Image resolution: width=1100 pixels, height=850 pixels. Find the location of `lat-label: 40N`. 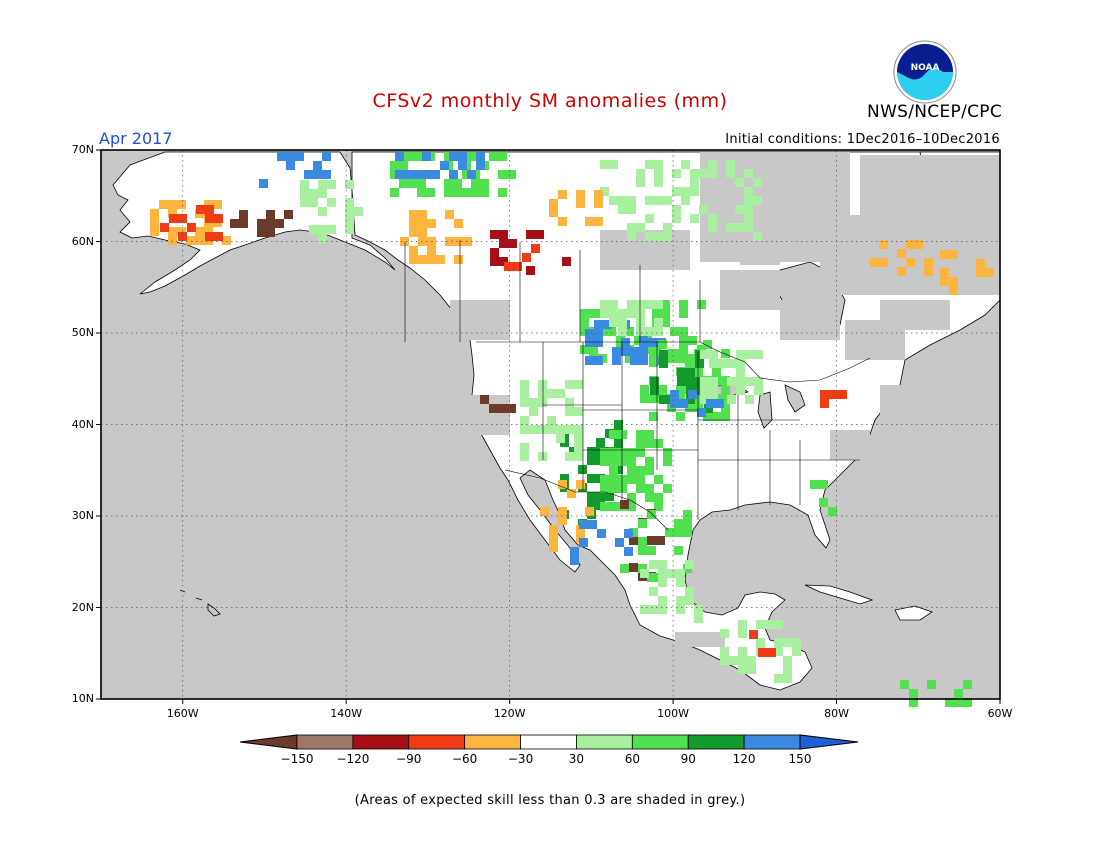

lat-label: 40N is located at coordinates (82, 424).